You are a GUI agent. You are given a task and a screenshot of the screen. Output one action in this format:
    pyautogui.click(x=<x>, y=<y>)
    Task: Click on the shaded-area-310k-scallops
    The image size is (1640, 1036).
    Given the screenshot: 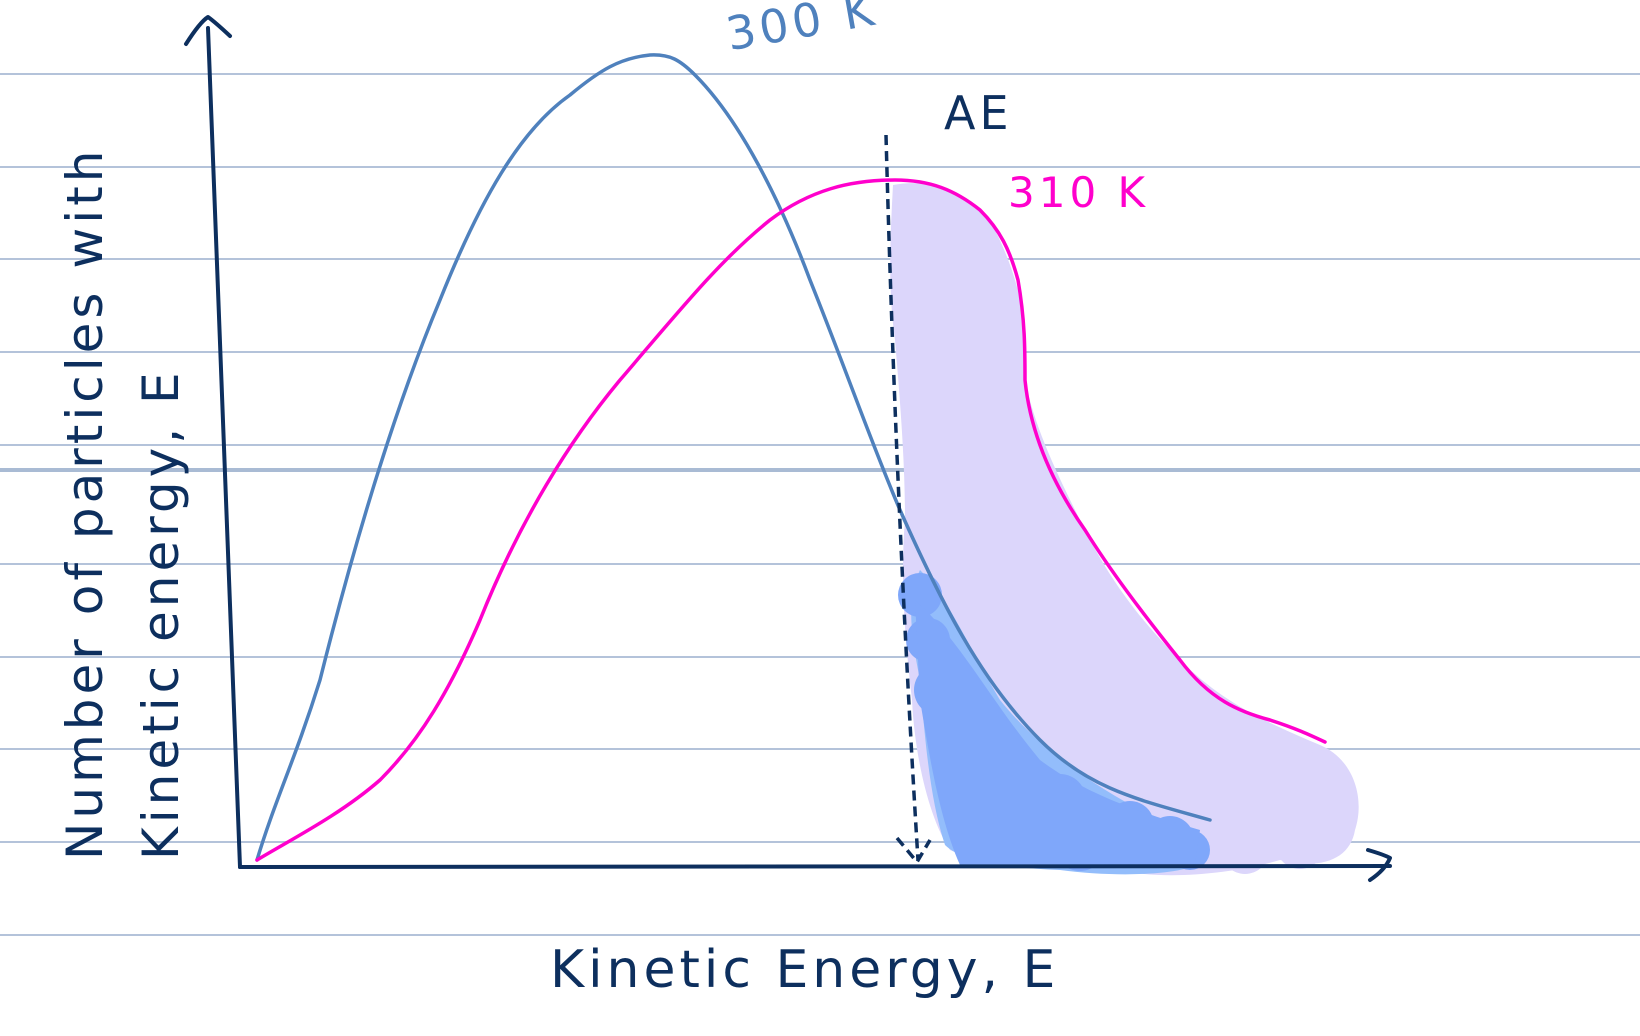 What is the action you would take?
    pyautogui.click(x=1190, y=686)
    